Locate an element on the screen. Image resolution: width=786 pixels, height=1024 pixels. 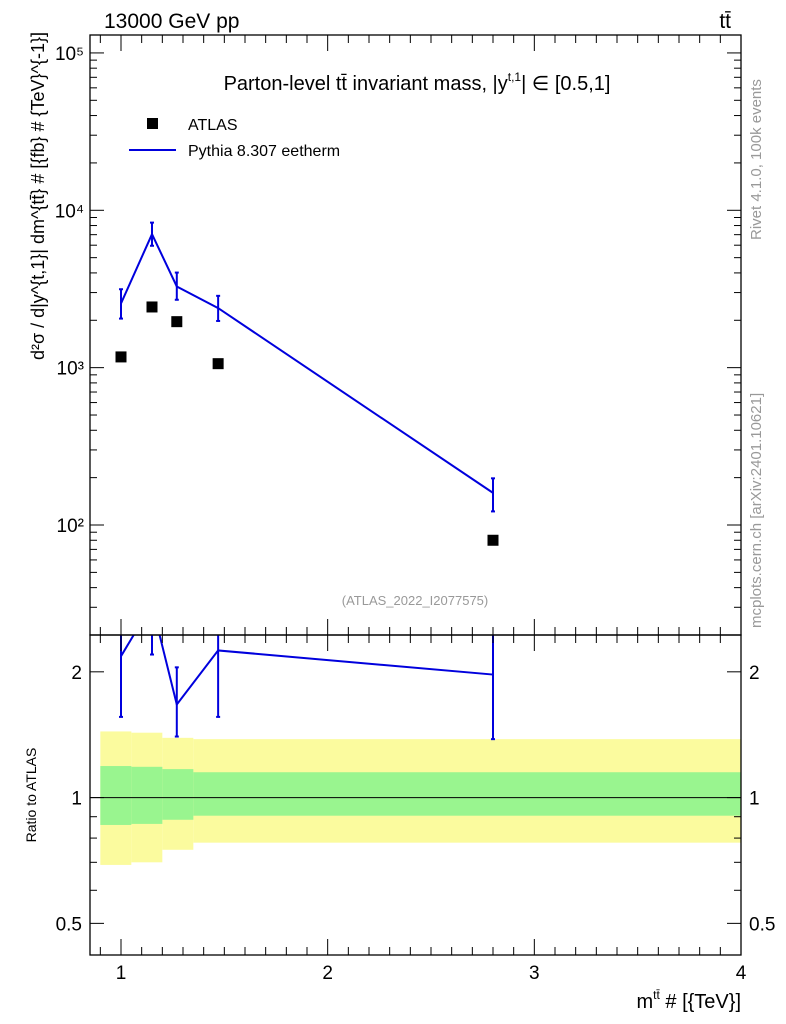
x-tick-label: 4 is located at coordinates (741, 973).